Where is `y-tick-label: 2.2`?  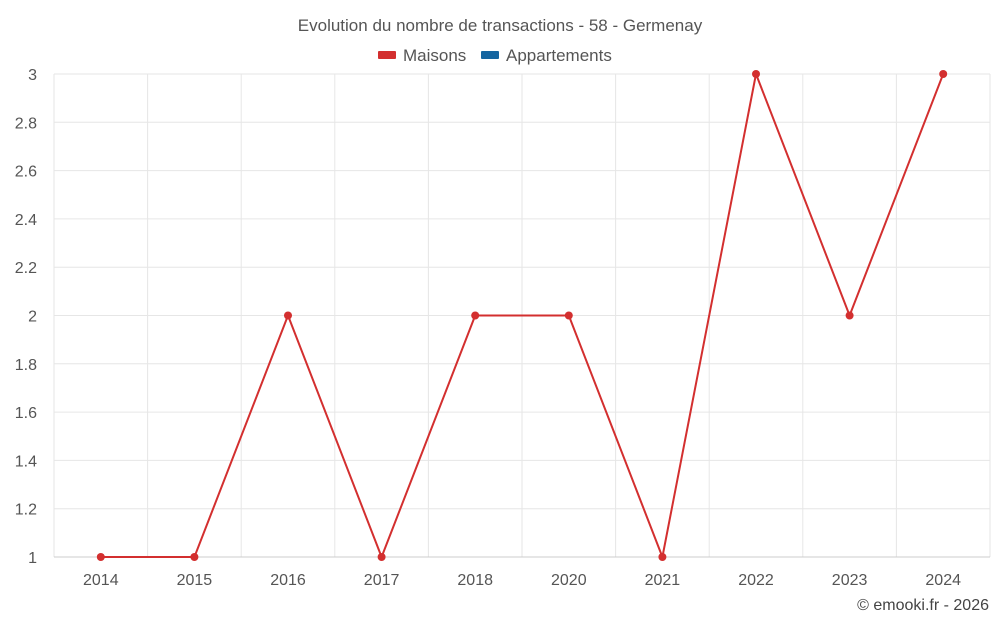
y-tick-label: 2.2 is located at coordinates (26, 268).